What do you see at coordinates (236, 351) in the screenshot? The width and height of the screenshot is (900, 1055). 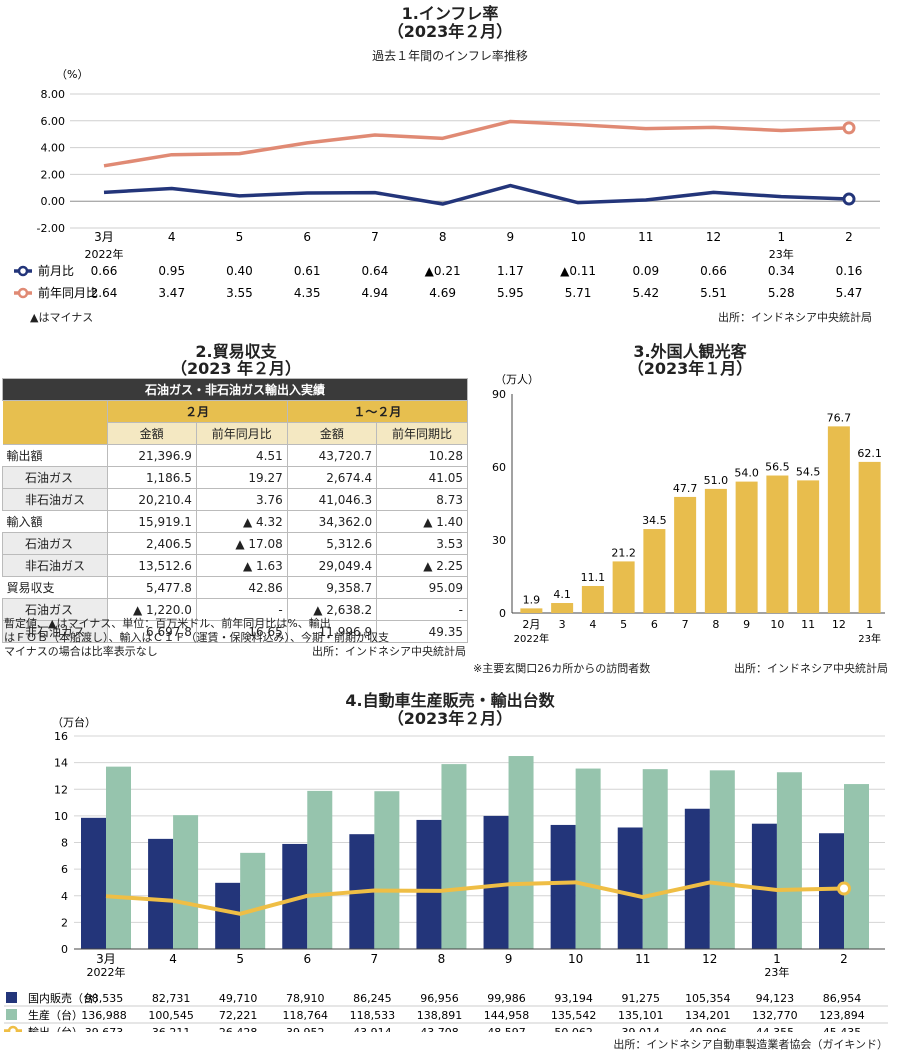 I see `trade-title: 2.貿易収支` at bounding box center [236, 351].